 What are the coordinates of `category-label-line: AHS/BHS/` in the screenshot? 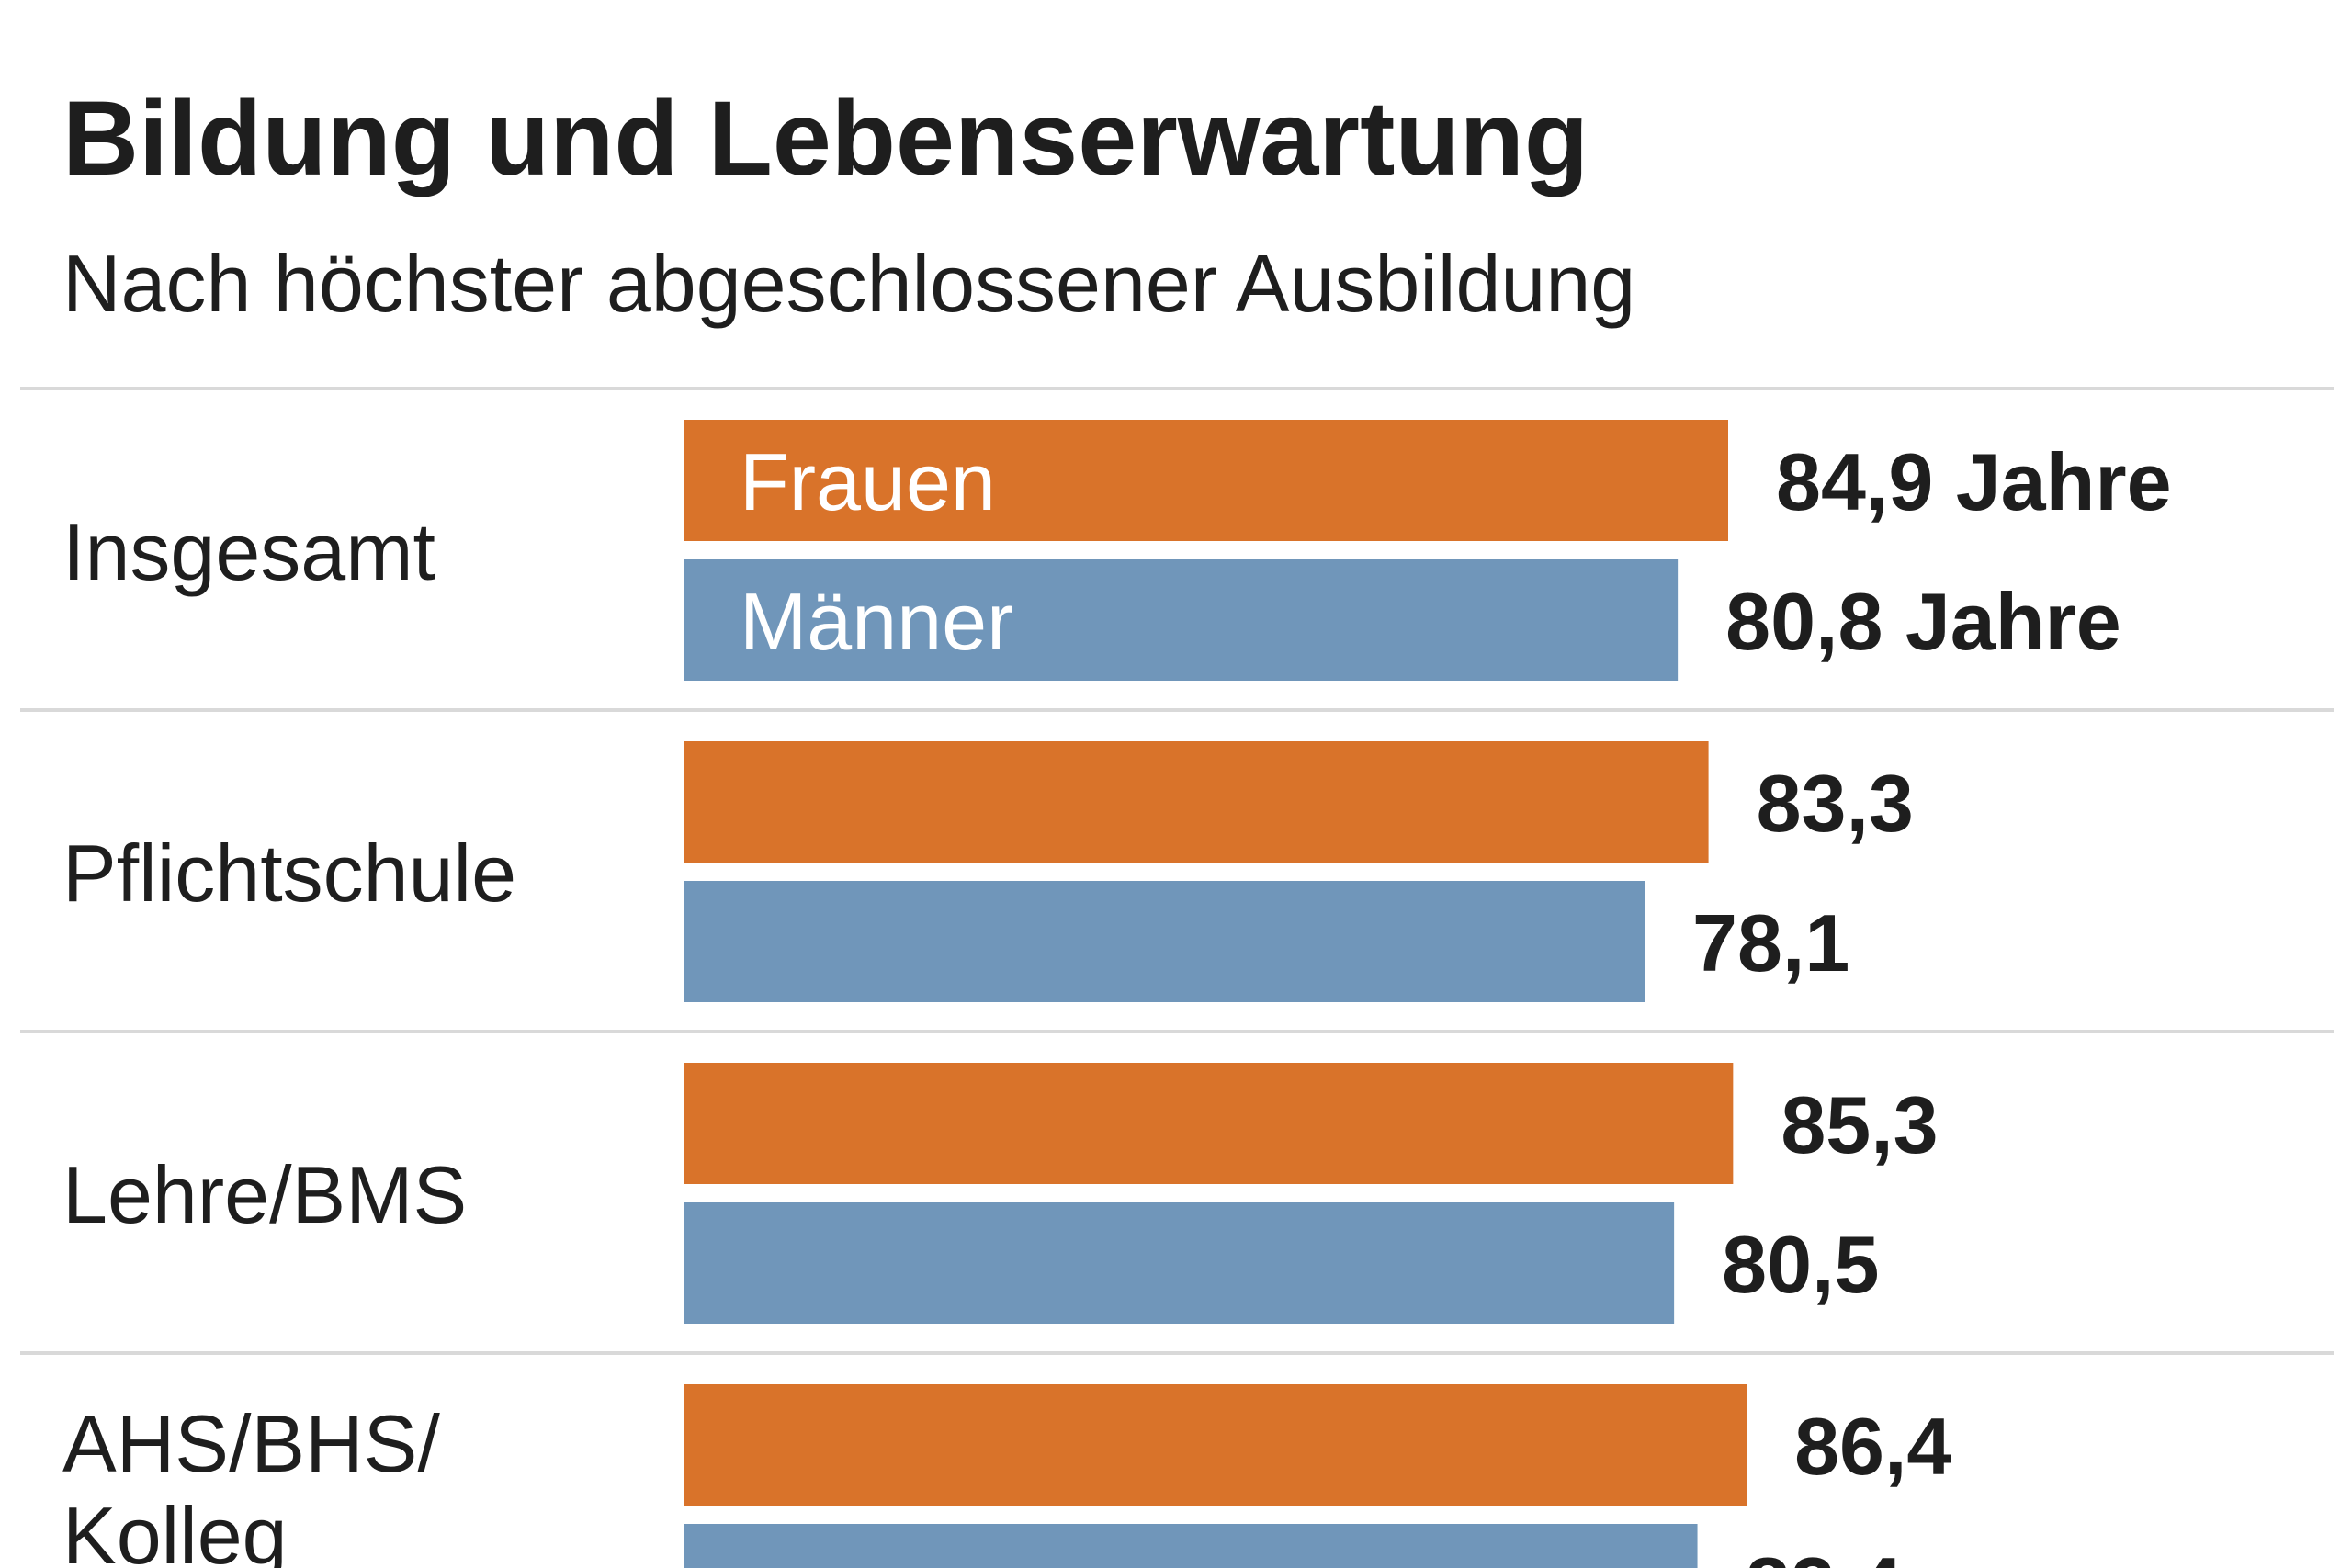 It's located at (251, 1444).